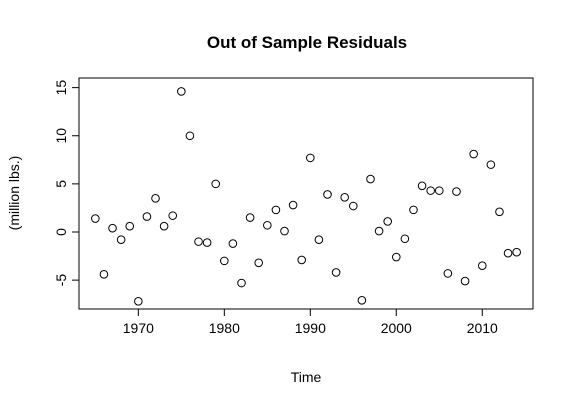 The width and height of the screenshot is (574, 406). Describe the element at coordinates (14, 193) in the screenshot. I see `y-axis-label: (million lbs.)` at that location.